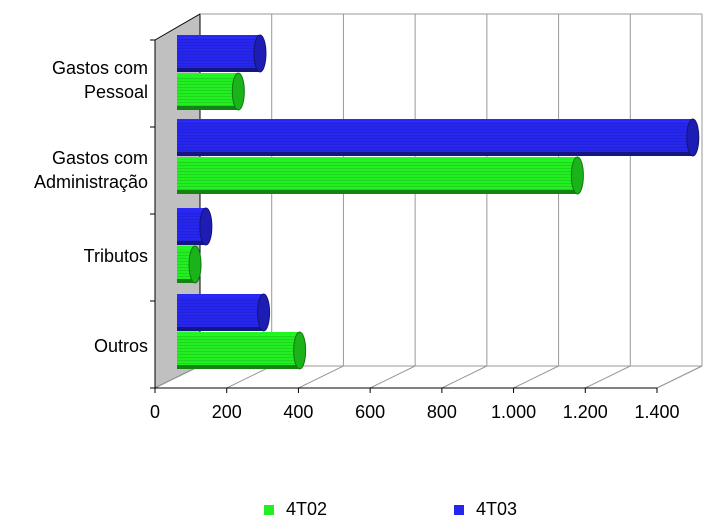 This screenshot has height=518, width=707. Describe the element at coordinates (656, 412) in the screenshot. I see `x-tick-label: 1.400` at that location.